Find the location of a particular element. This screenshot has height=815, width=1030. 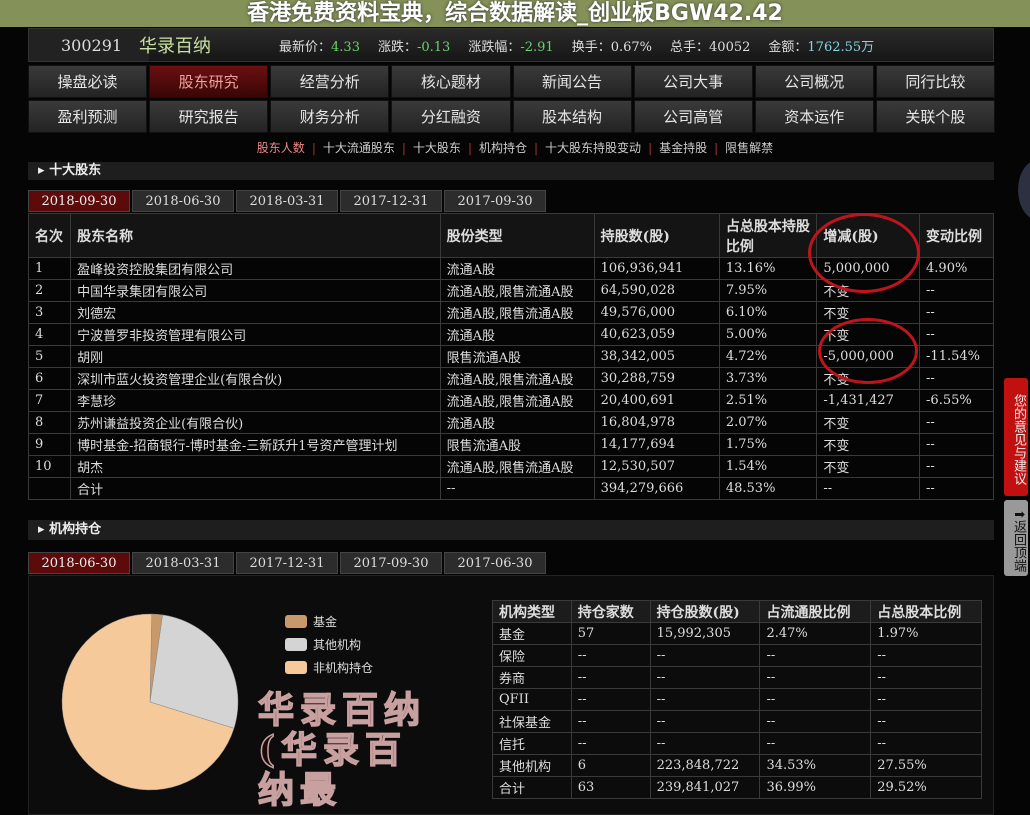

nav-button: 资本运作 is located at coordinates (814, 116).